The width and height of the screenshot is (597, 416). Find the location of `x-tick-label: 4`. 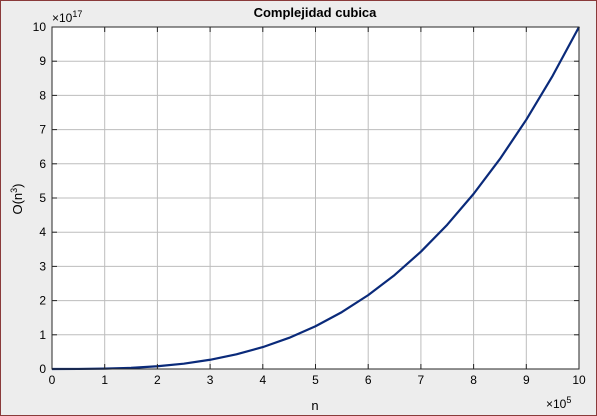

x-tick-label: 4 is located at coordinates (262, 380).